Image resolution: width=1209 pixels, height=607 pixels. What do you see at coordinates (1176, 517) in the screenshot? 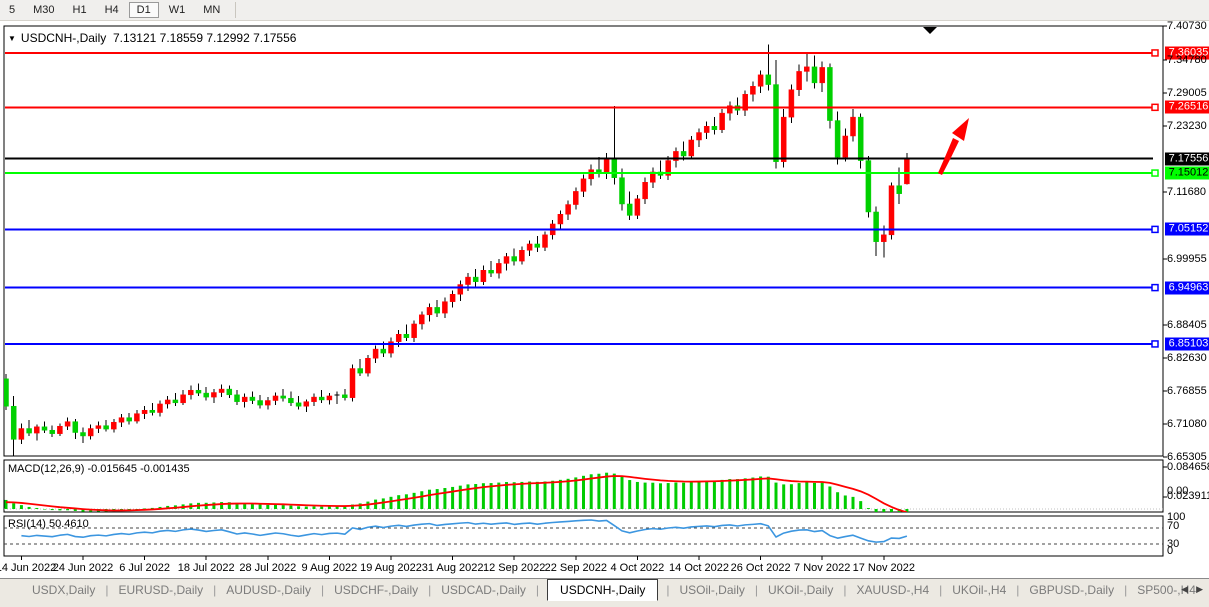
I see `rsi-axis-label: 100` at bounding box center [1176, 517].